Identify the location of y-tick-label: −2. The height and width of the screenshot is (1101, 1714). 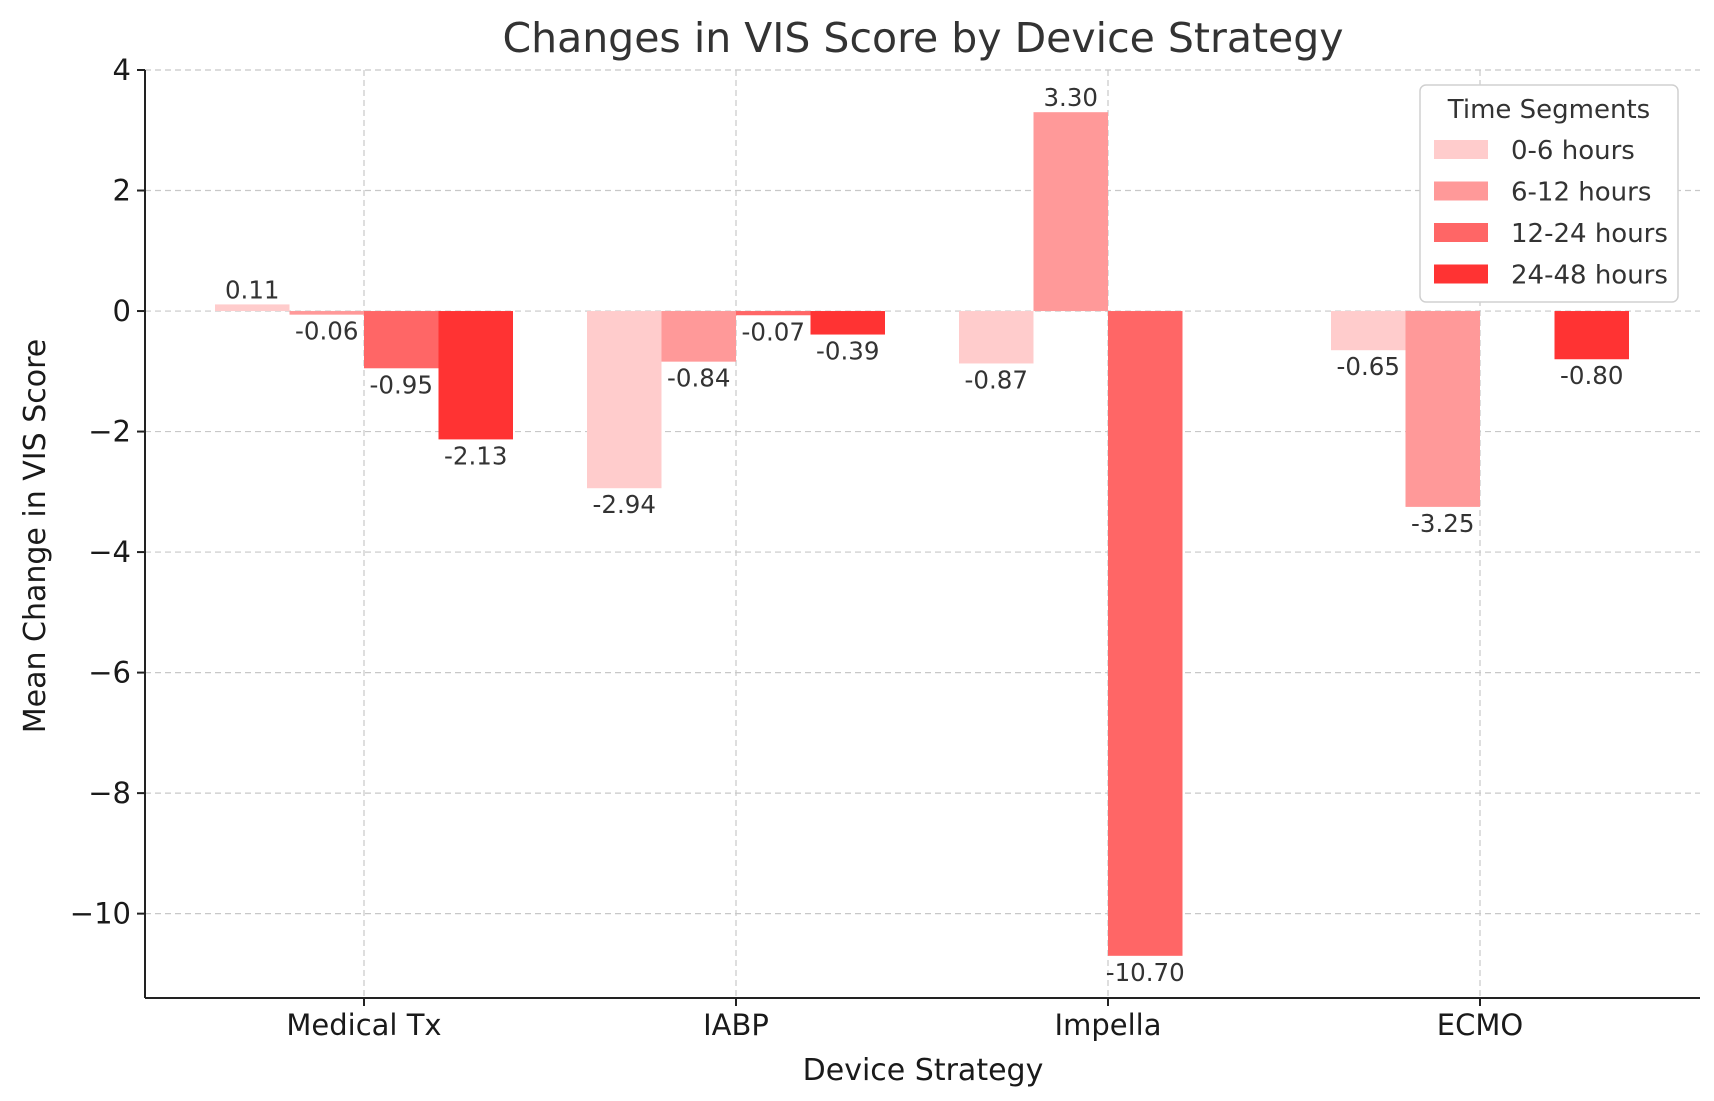
(109, 432).